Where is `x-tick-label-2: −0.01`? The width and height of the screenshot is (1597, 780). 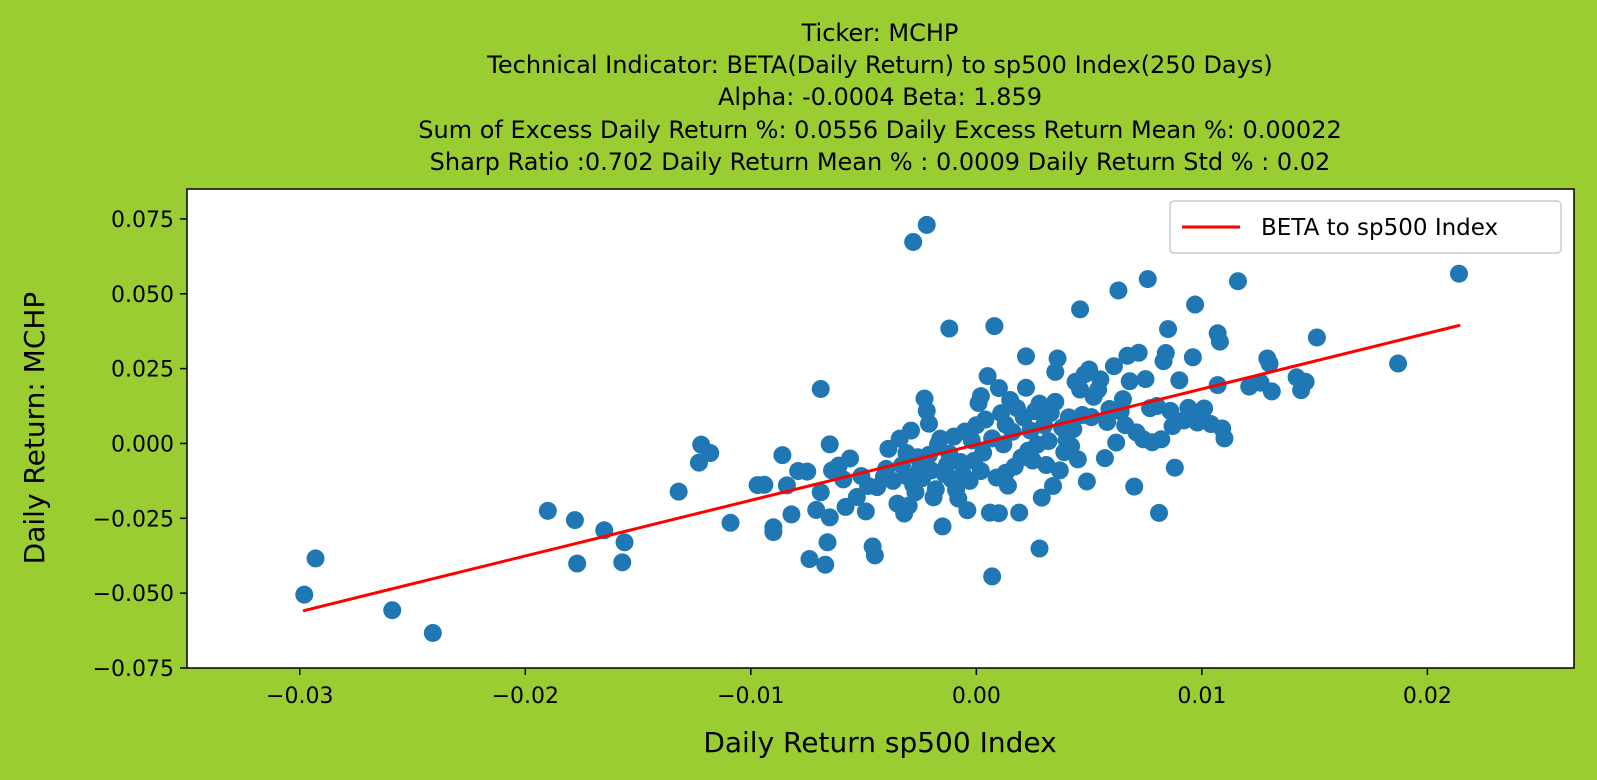
x-tick-label-2: −0.01 is located at coordinates (750, 696).